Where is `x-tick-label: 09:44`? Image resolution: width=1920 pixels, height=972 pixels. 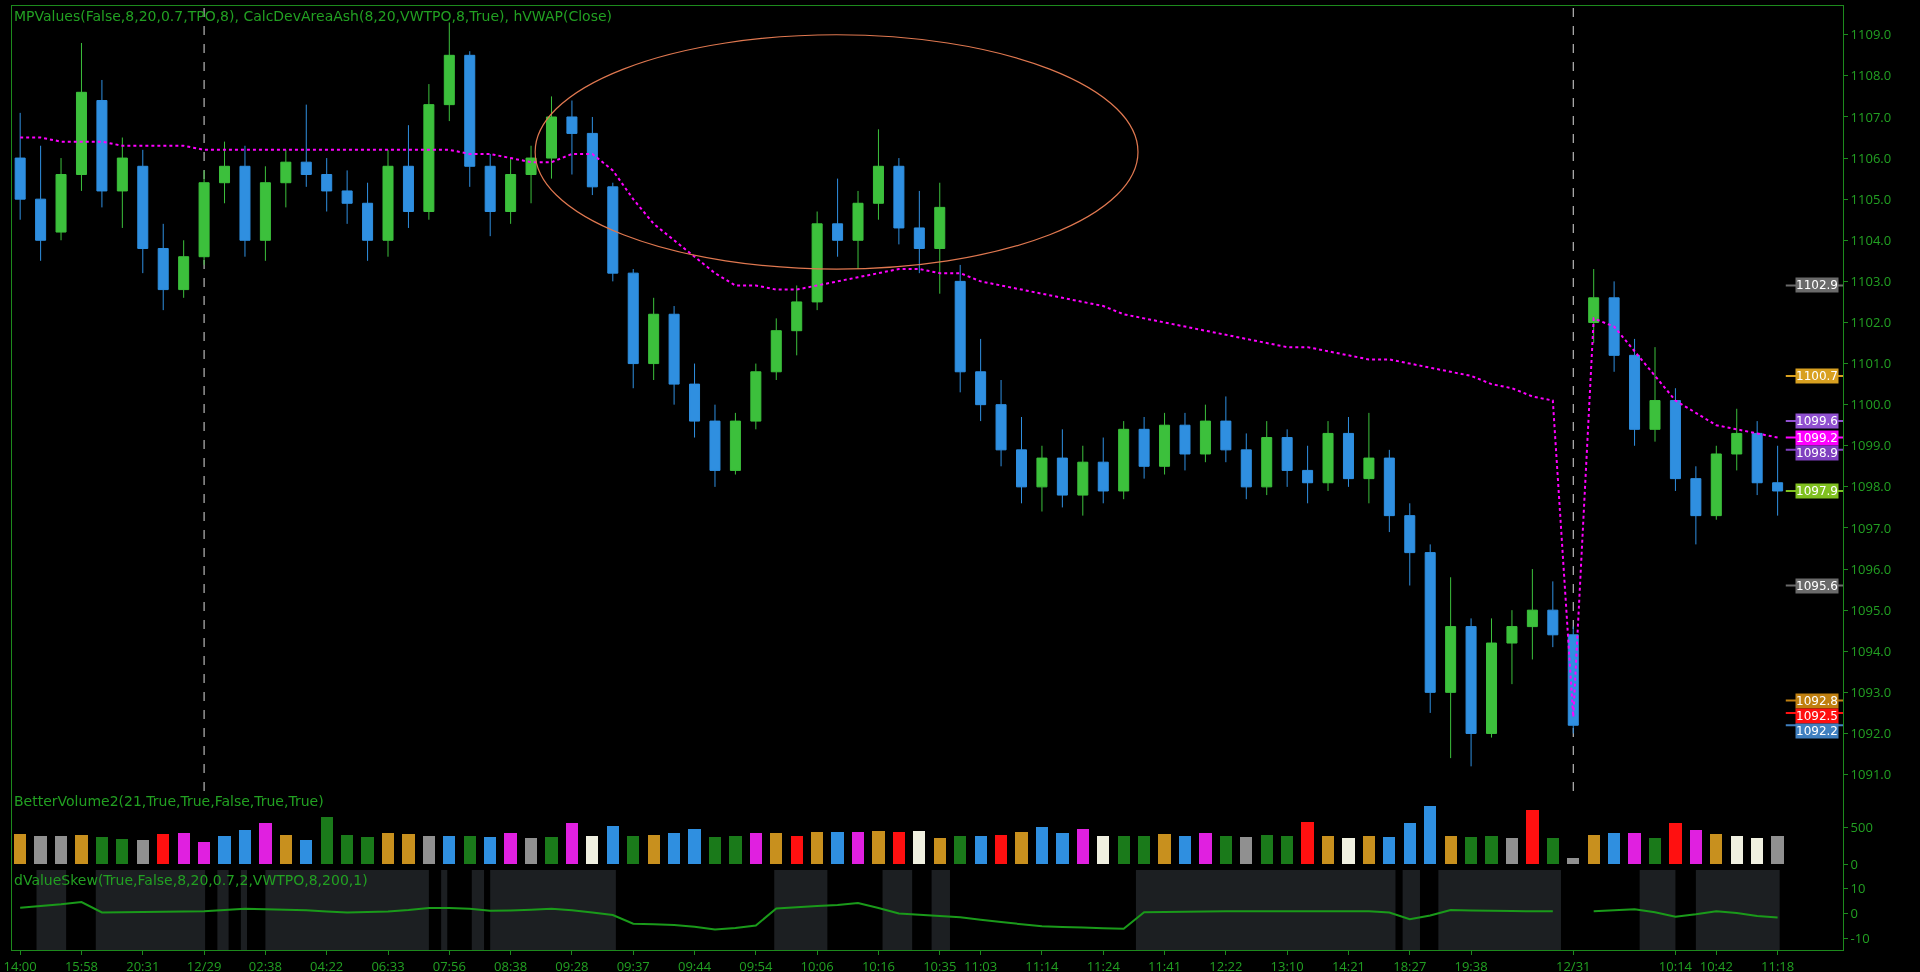
x-tick-label: 09:44 is located at coordinates (694, 964).